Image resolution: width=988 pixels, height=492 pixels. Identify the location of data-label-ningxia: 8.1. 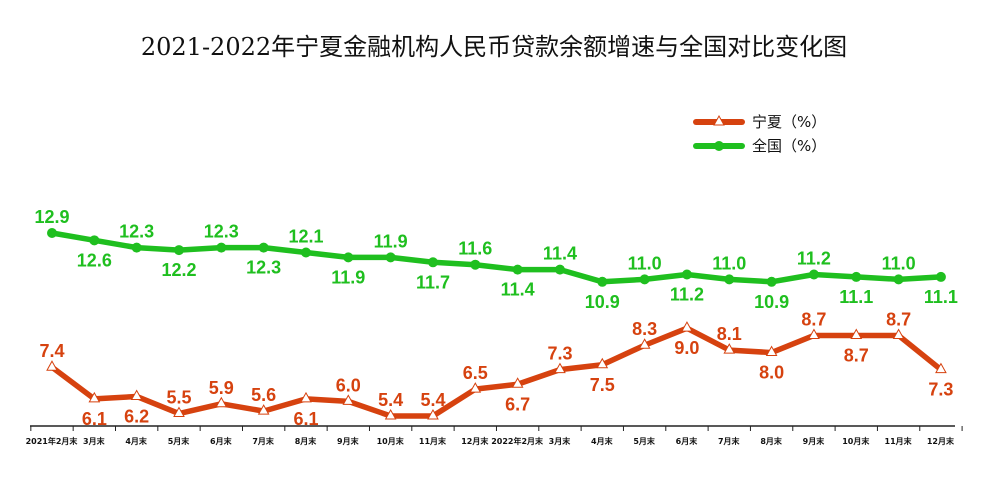
(729, 334).